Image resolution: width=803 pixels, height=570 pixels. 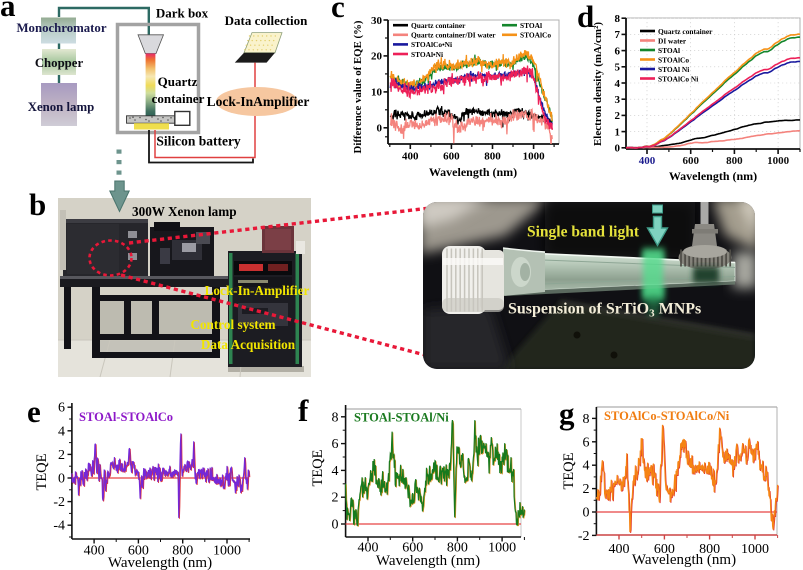 What do you see at coordinates (667, 416) in the screenshot?
I see `svg-text: STOAlCo-STOAlCo/Ni` at bounding box center [667, 416].